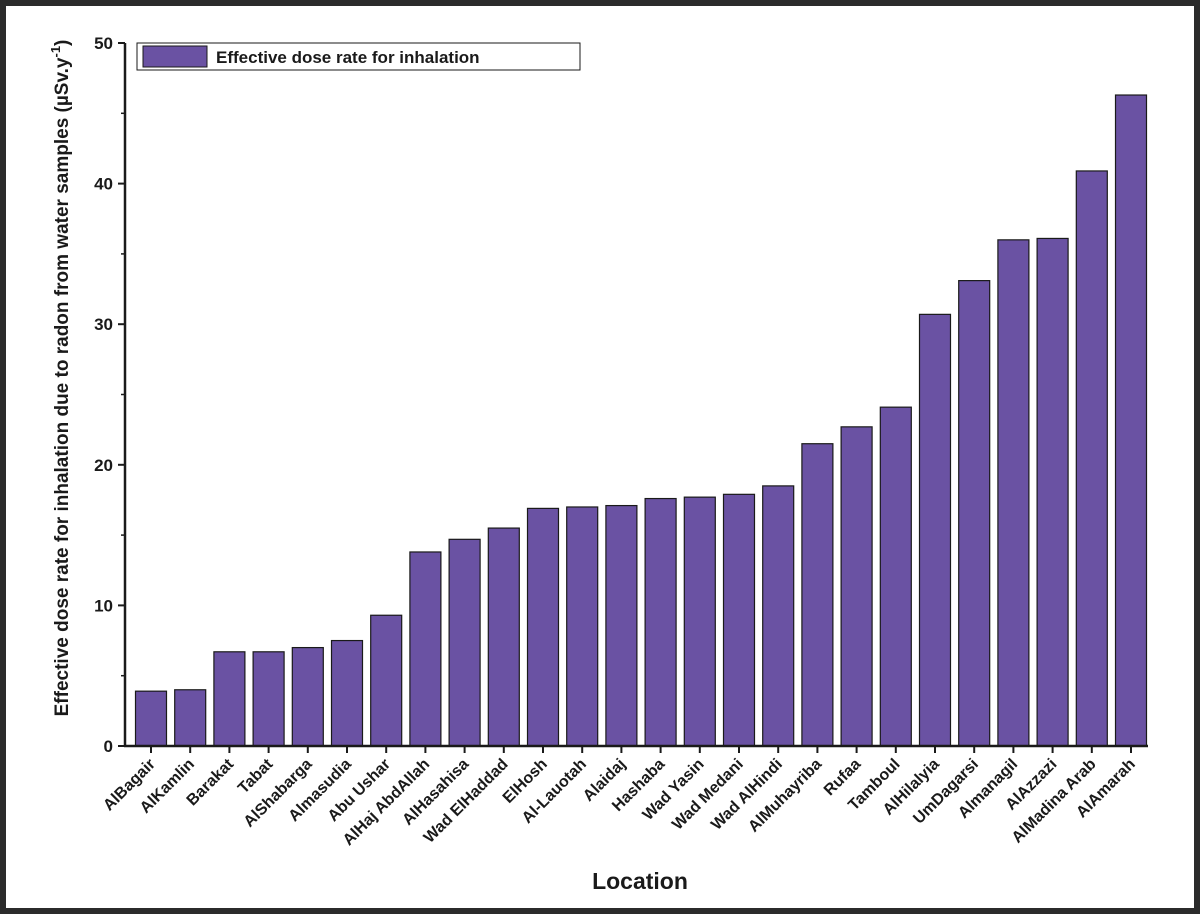  What do you see at coordinates (190, 718) in the screenshot?
I see `bar-alkamlin` at bounding box center [190, 718].